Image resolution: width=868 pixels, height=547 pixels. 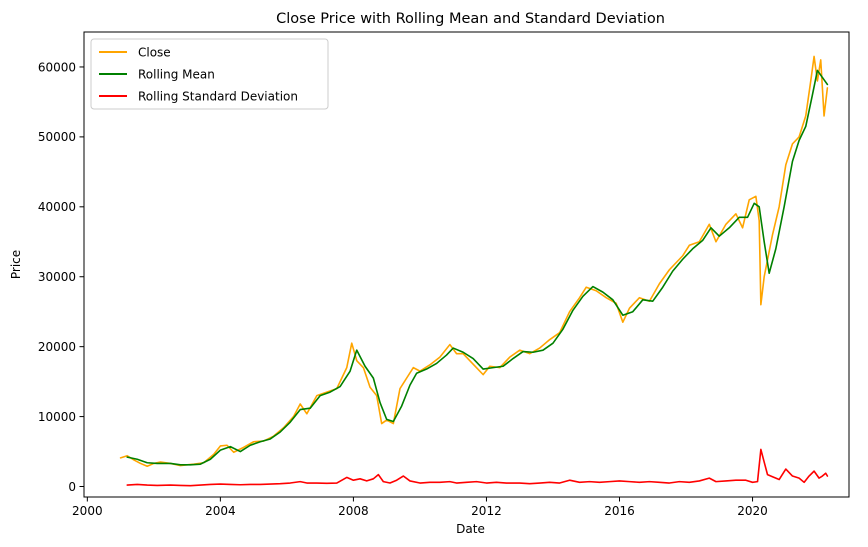 I want to click on y-tick-label: 30000, so click(x=57, y=277).